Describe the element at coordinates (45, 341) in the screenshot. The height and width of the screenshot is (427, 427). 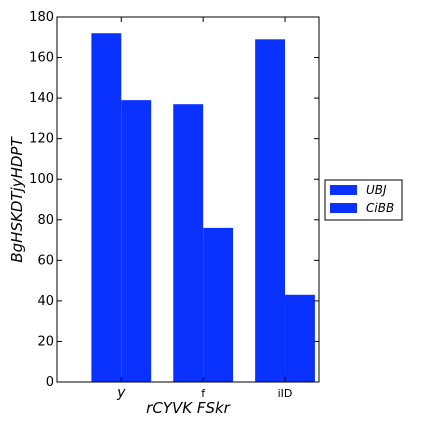
I see `y-tick-label: 20` at that location.